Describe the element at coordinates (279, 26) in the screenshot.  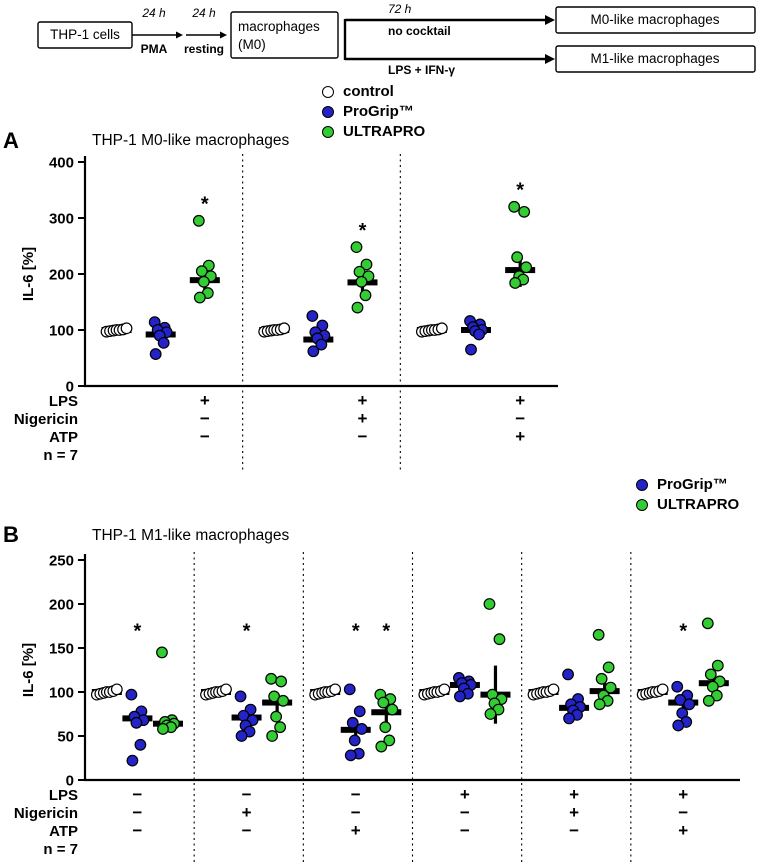
I see `macrophages-label-line1: macrophages` at that location.